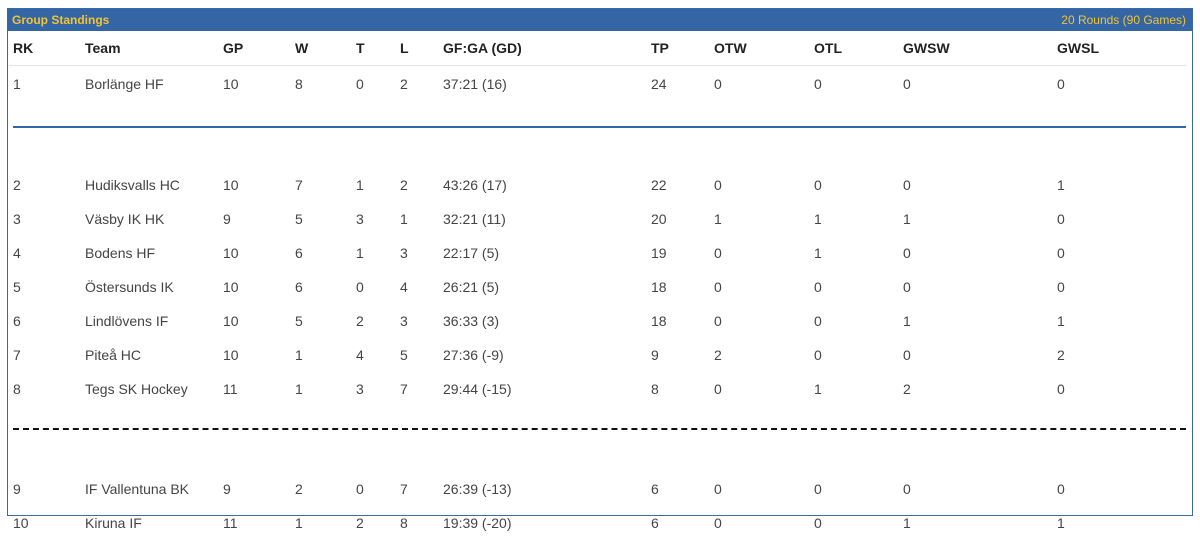  Describe the element at coordinates (597, 464) in the screenshot. I see `spacer-row` at that location.